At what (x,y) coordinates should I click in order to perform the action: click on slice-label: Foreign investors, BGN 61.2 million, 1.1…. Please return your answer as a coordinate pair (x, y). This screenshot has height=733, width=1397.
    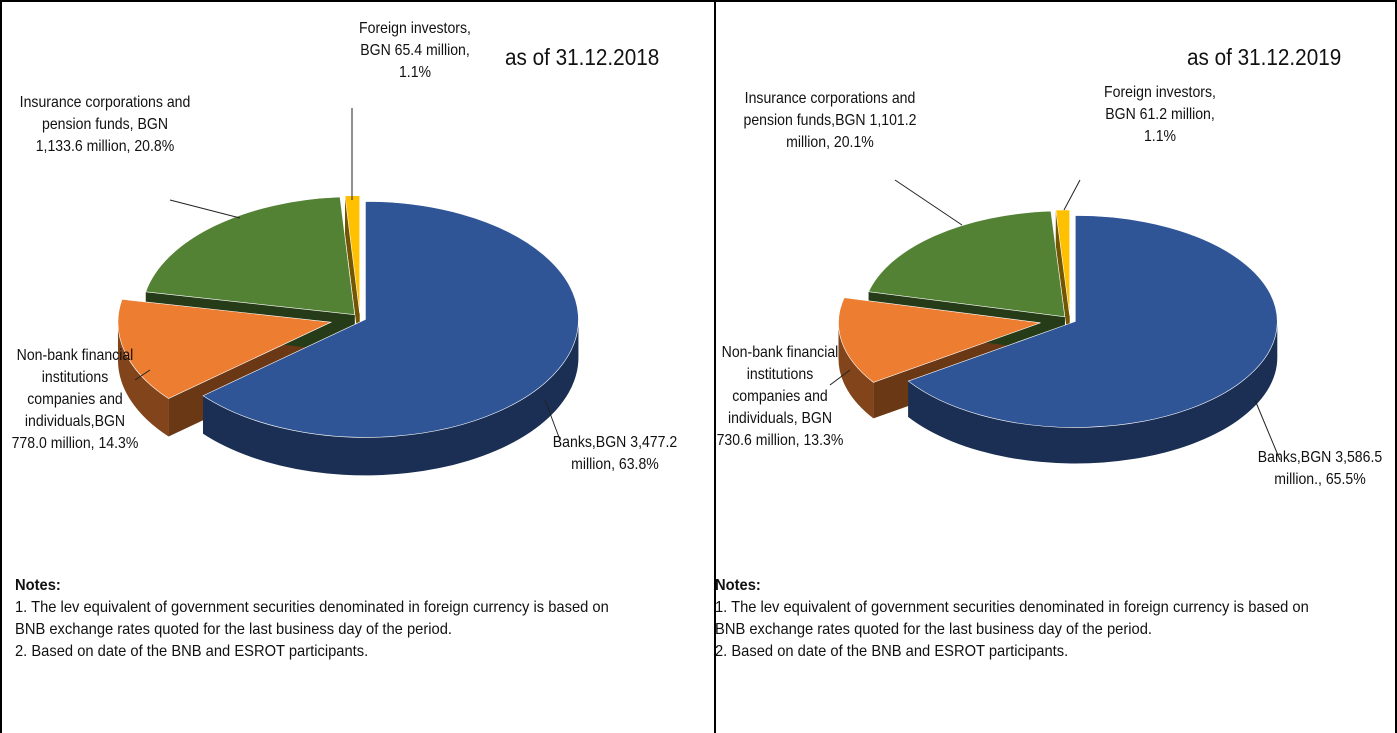
    Looking at the image, I should click on (1160, 114).